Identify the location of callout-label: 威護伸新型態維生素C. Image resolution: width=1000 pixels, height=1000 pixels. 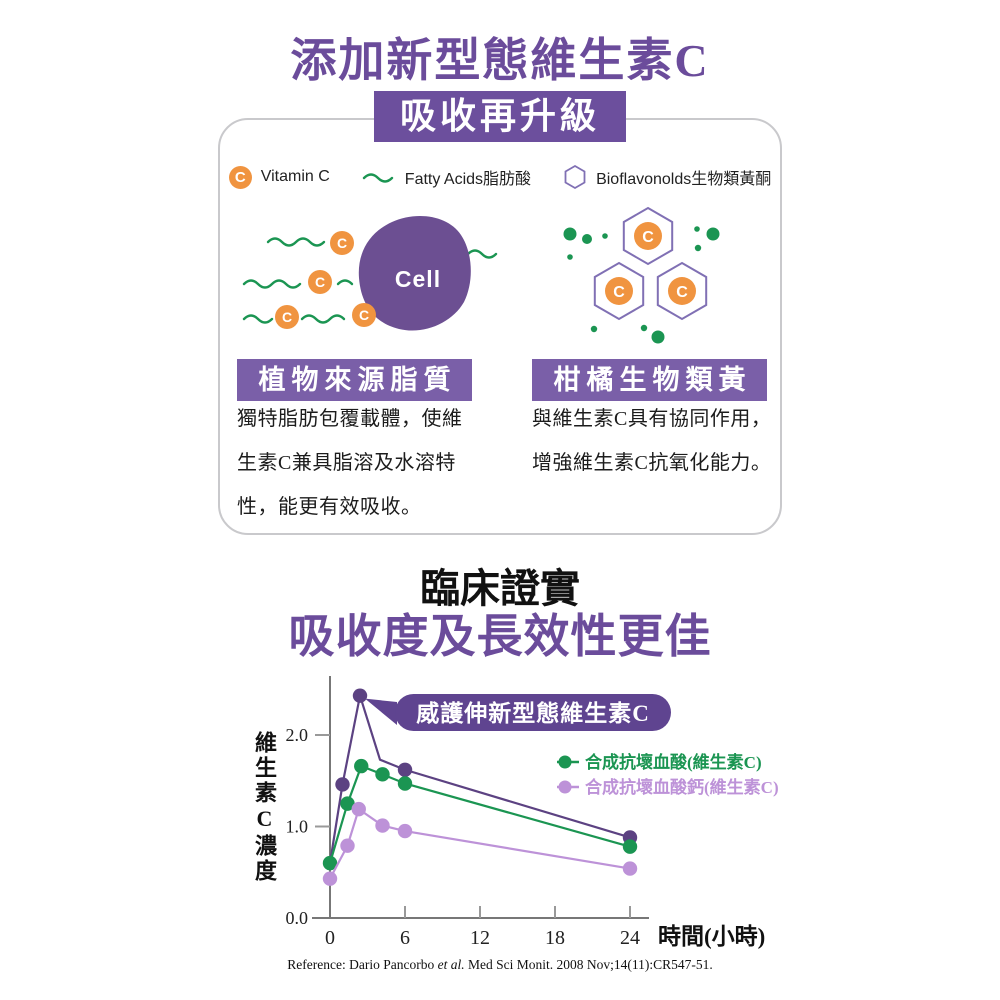
(533, 713).